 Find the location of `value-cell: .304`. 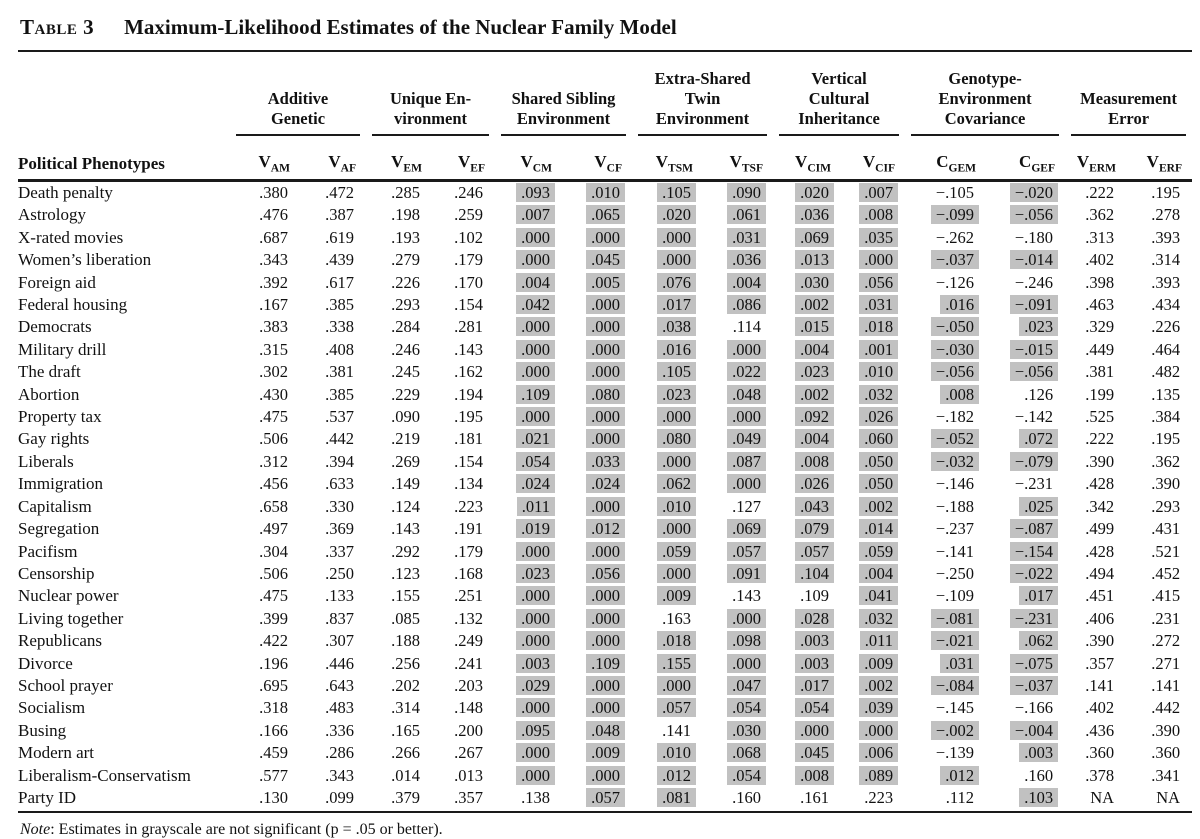

value-cell: .304 is located at coordinates (273, 551).